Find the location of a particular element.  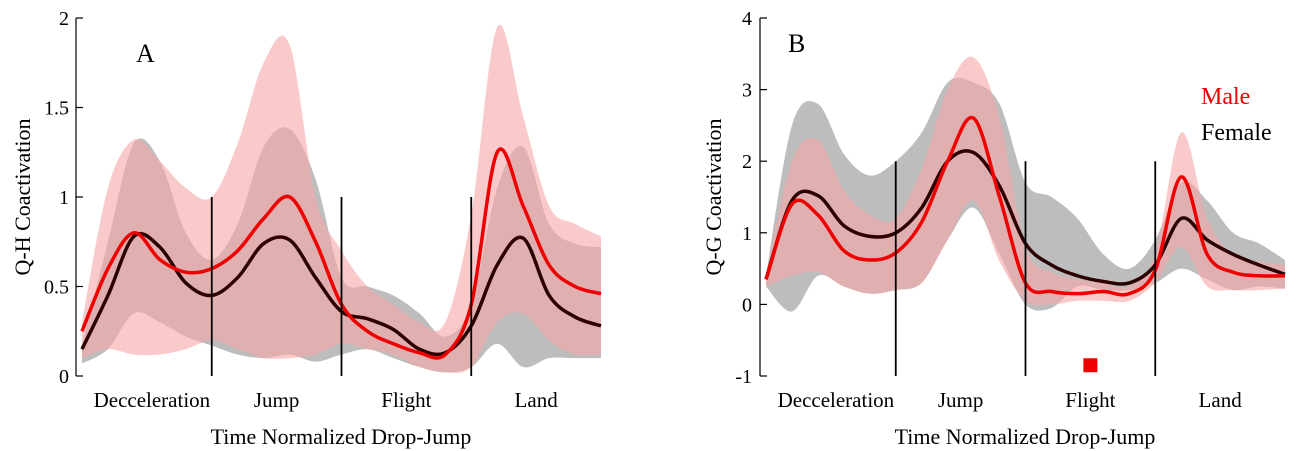

panel-a-y-axis-label: Q-H Coactivation is located at coordinates (22, 196).